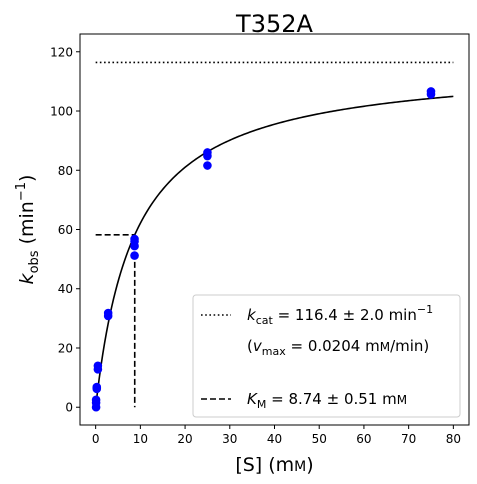 The image size is (477, 484). I want to click on y-axis-label-sub: obs, so click(34, 261).